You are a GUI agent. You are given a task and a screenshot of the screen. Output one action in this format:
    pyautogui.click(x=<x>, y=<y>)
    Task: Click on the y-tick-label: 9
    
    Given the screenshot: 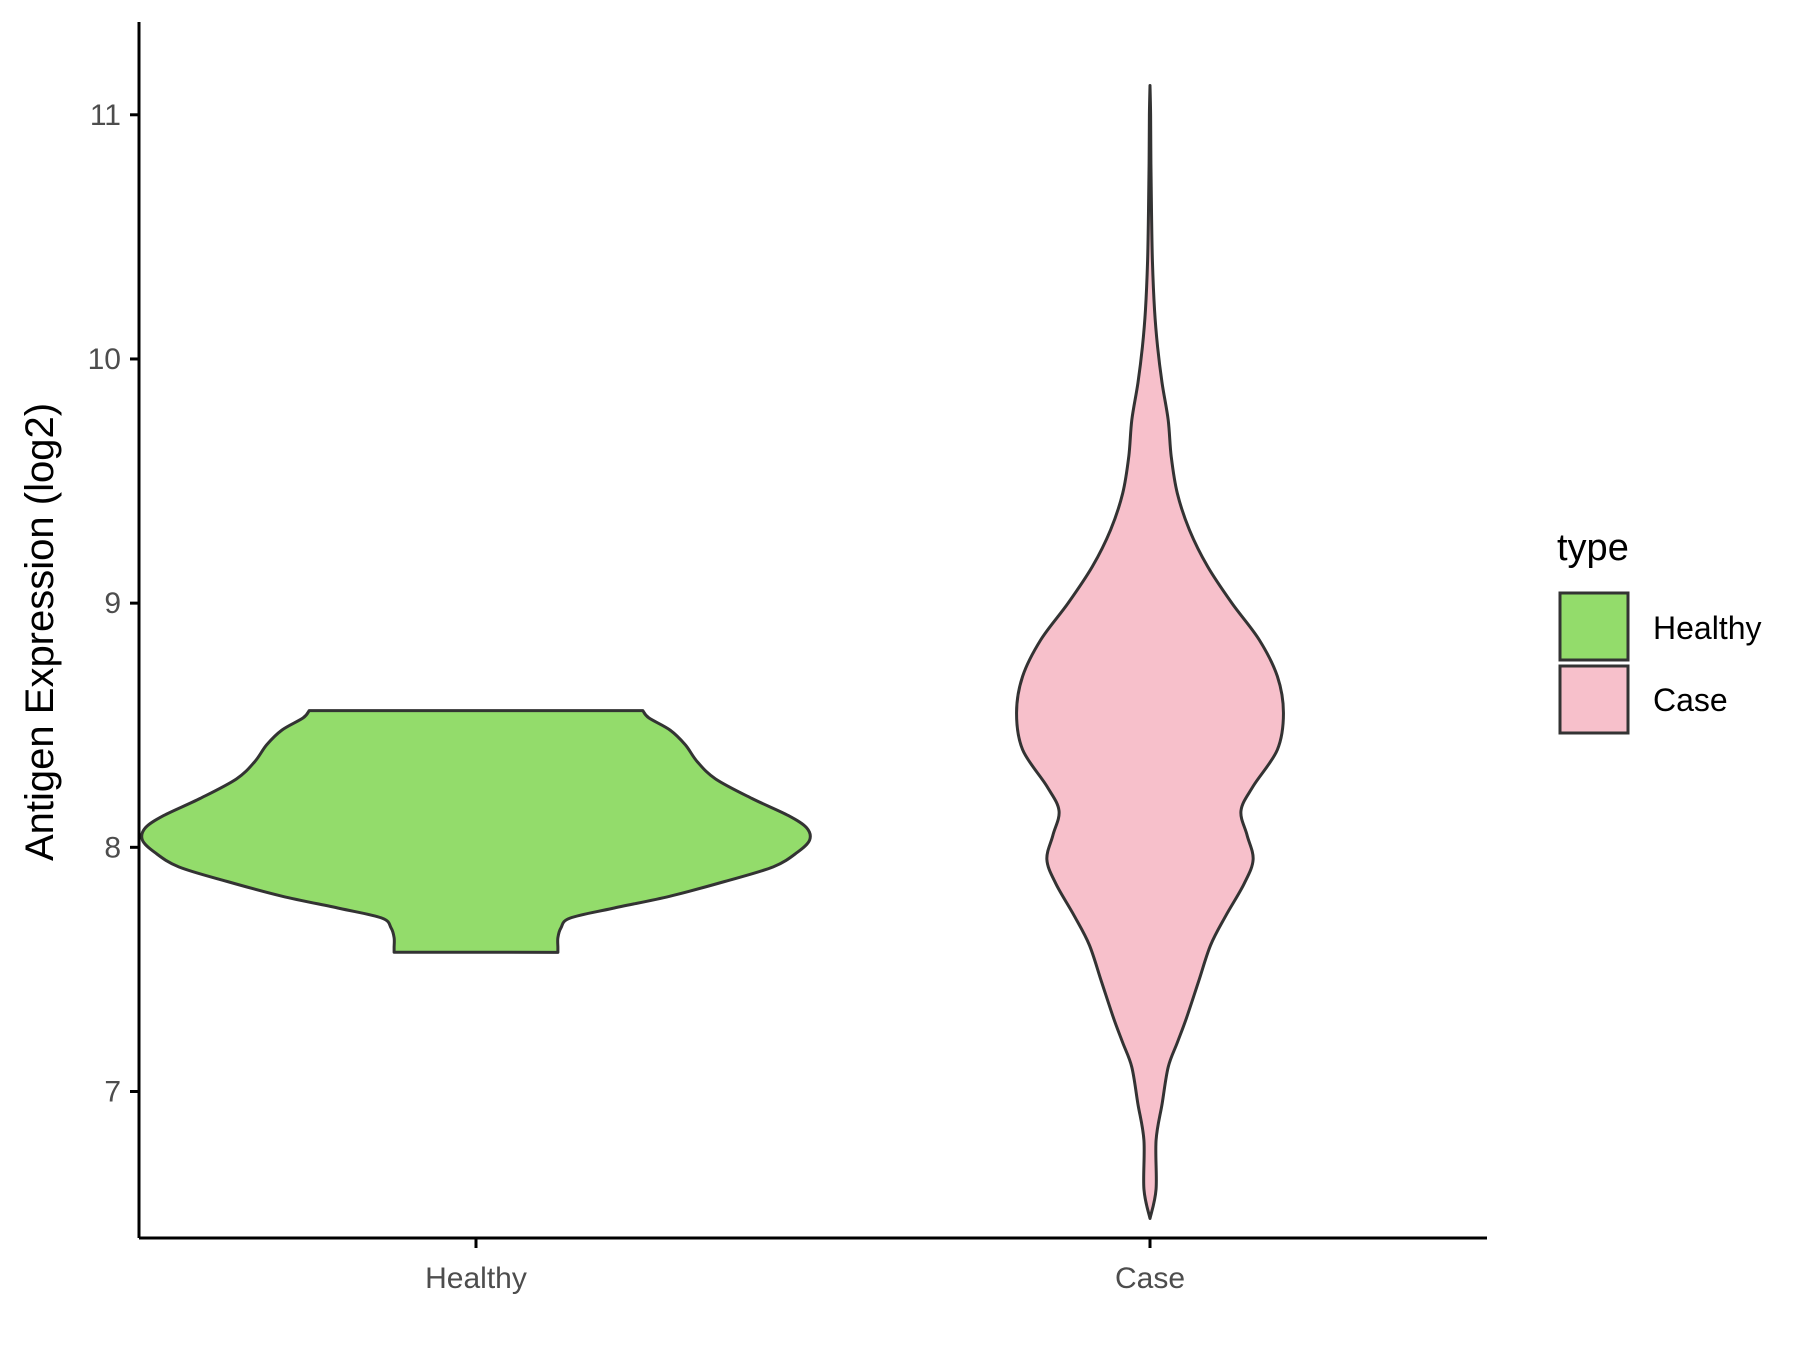 What is the action you would take?
    pyautogui.click(x=112, y=603)
    